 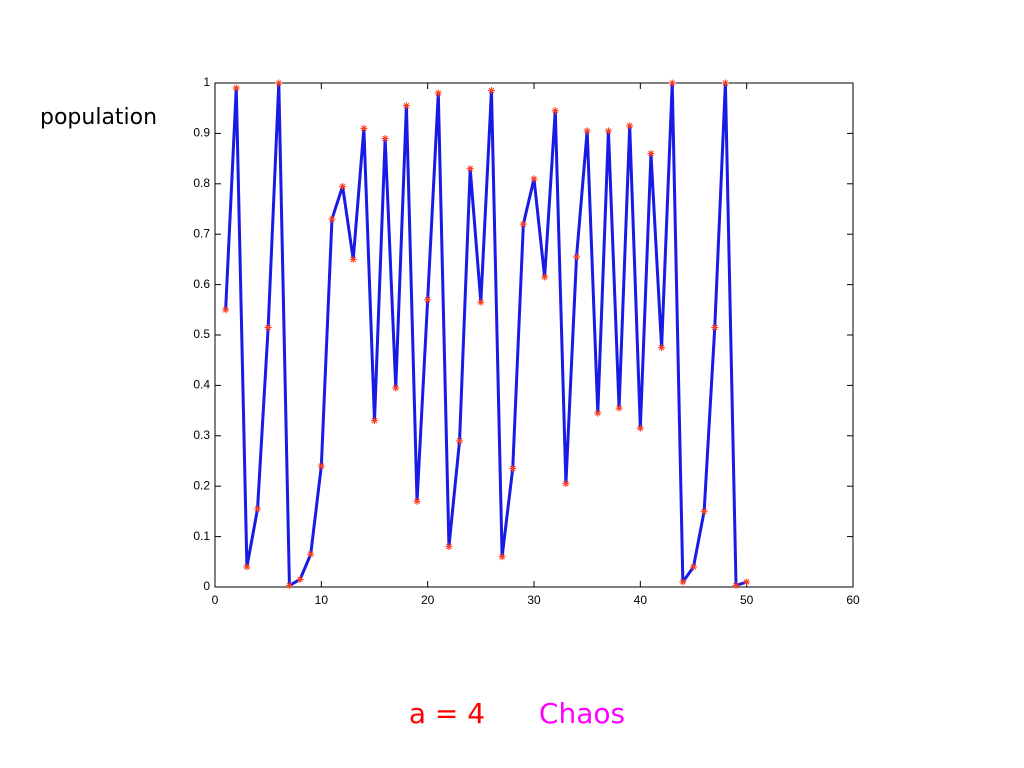 I want to click on y-tick-label: 1, so click(x=206, y=82).